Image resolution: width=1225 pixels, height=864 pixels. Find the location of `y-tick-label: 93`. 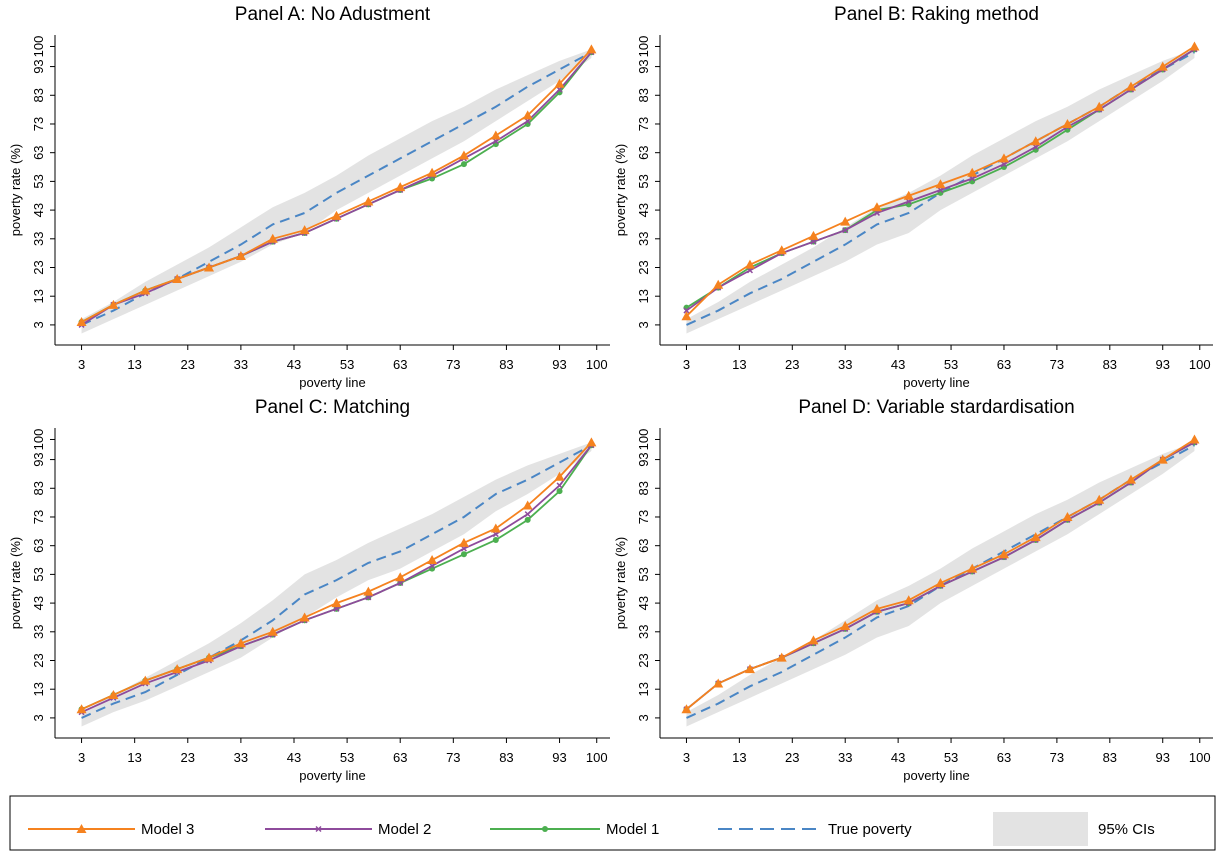

y-tick-label: 93 is located at coordinates (38, 66).